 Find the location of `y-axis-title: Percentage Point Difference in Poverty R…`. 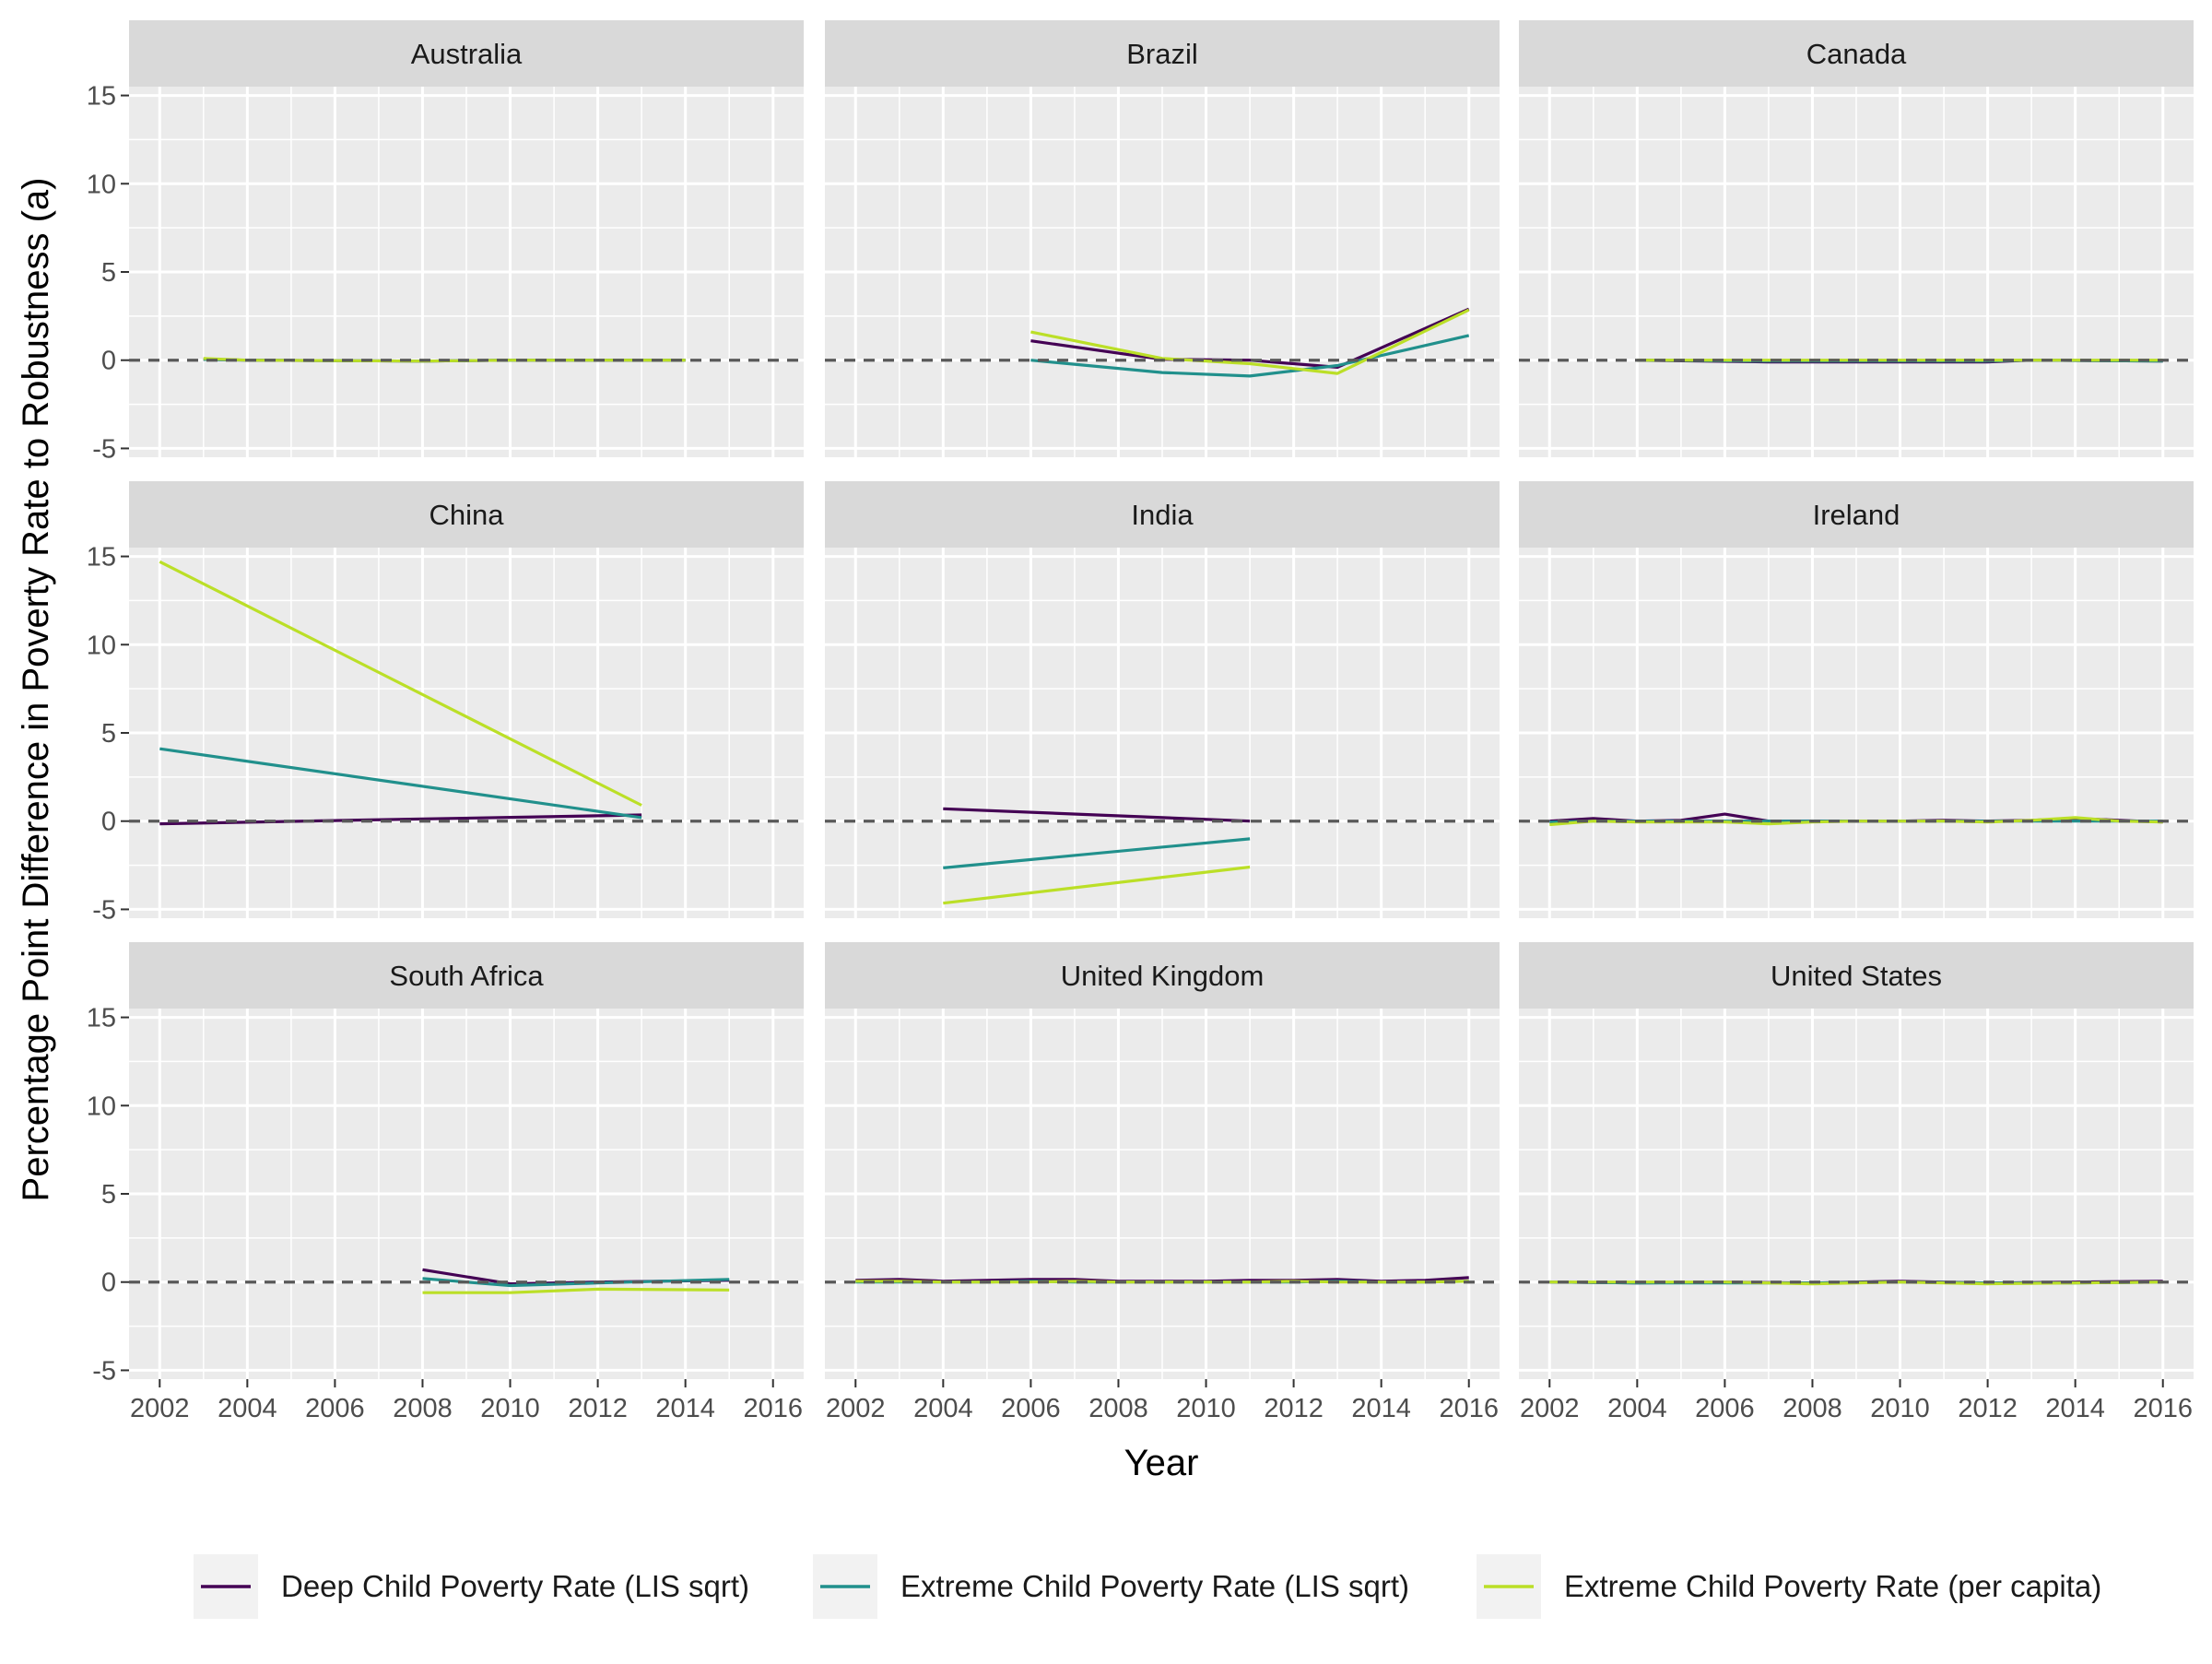

y-axis-title: Percentage Point Difference in Poverty R… is located at coordinates (36, 690).